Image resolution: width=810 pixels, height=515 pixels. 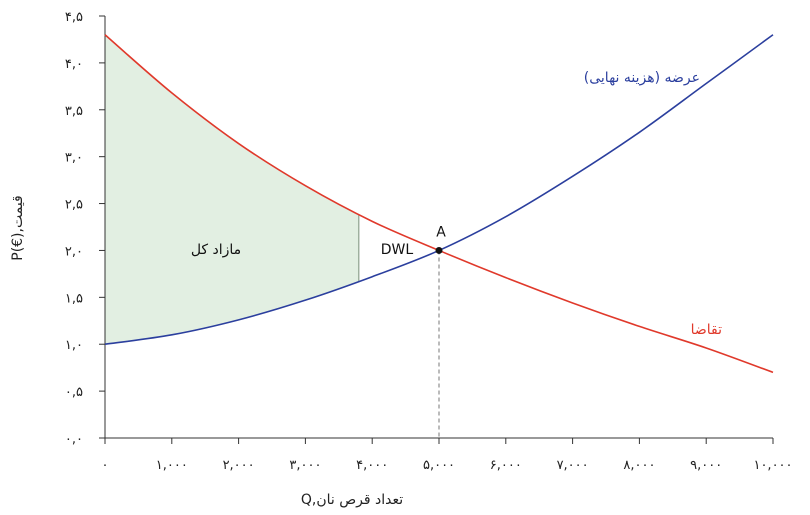 I want to click on y-tick-label: ۴,۰, so click(x=74, y=64).